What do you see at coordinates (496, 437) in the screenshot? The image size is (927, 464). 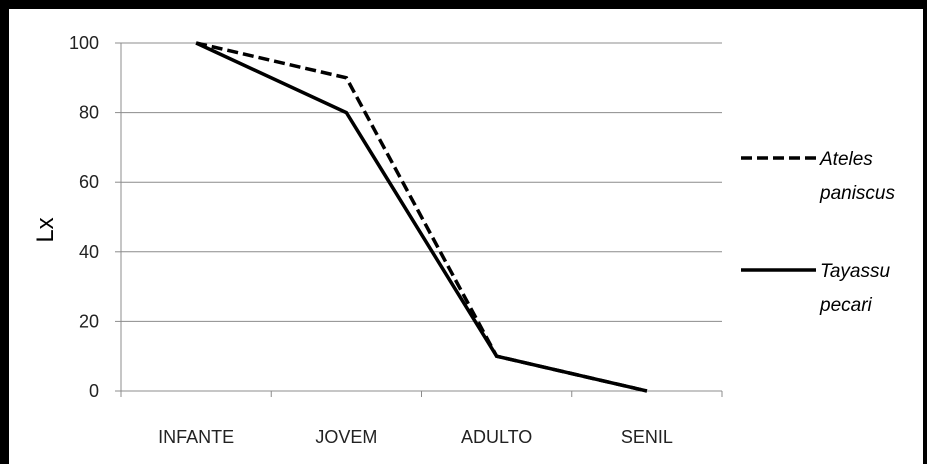 I see `x-tick-label: ADULTO` at bounding box center [496, 437].